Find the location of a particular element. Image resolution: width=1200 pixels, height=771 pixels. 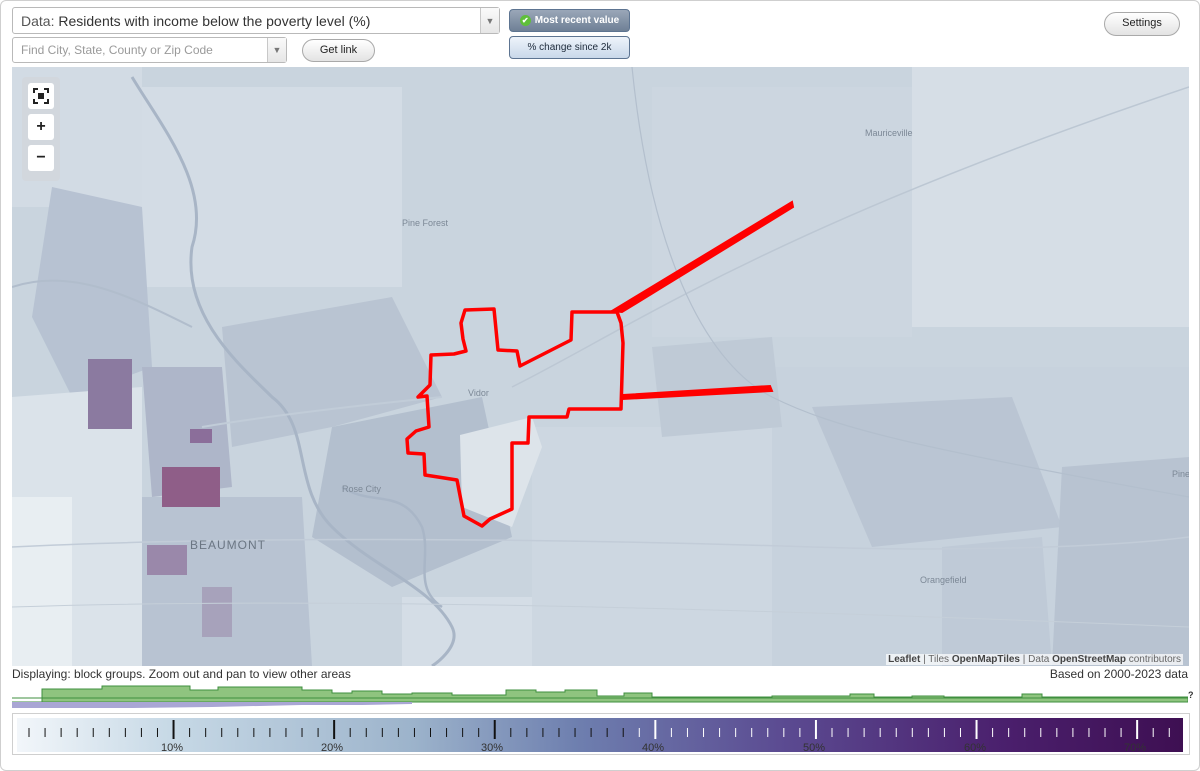

legend-tick-label: 30% is located at coordinates (492, 748).